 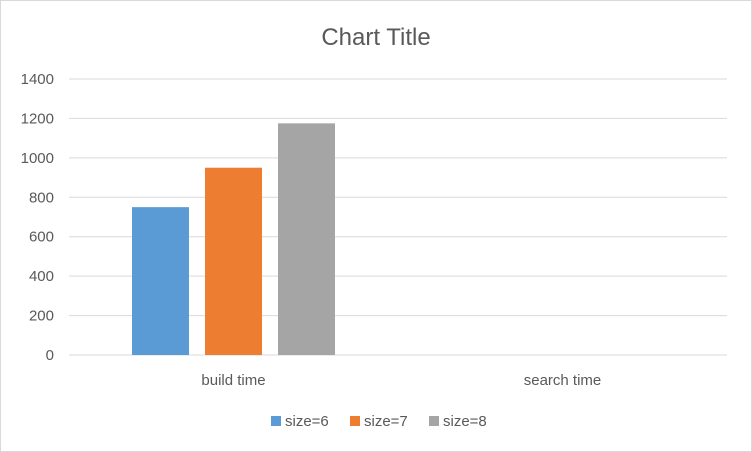 What do you see at coordinates (41, 316) in the screenshot?
I see `y-tick-label: 200` at bounding box center [41, 316].